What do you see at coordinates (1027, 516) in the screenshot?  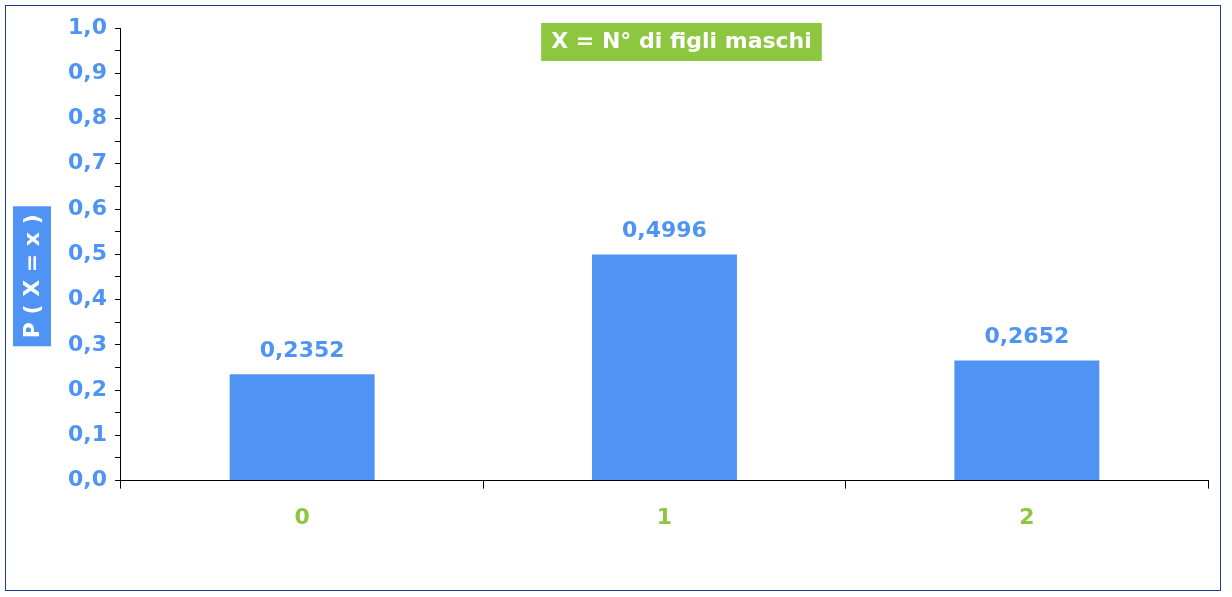 I see `x-tick-label: 2` at bounding box center [1027, 516].